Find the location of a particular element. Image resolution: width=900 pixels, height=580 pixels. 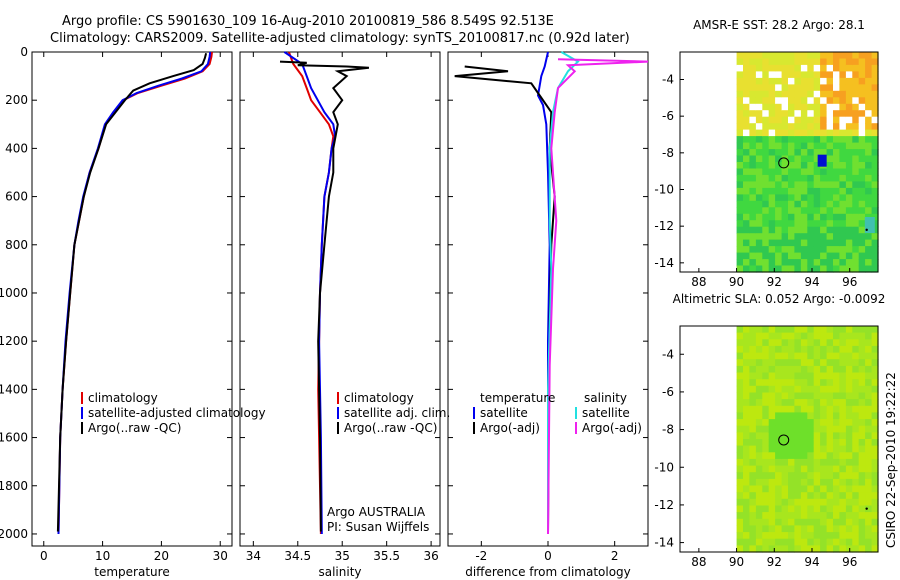

sst-map-title: AMSR-E SST: 28.2 Argo: 28.1 is located at coordinates (779, 25).